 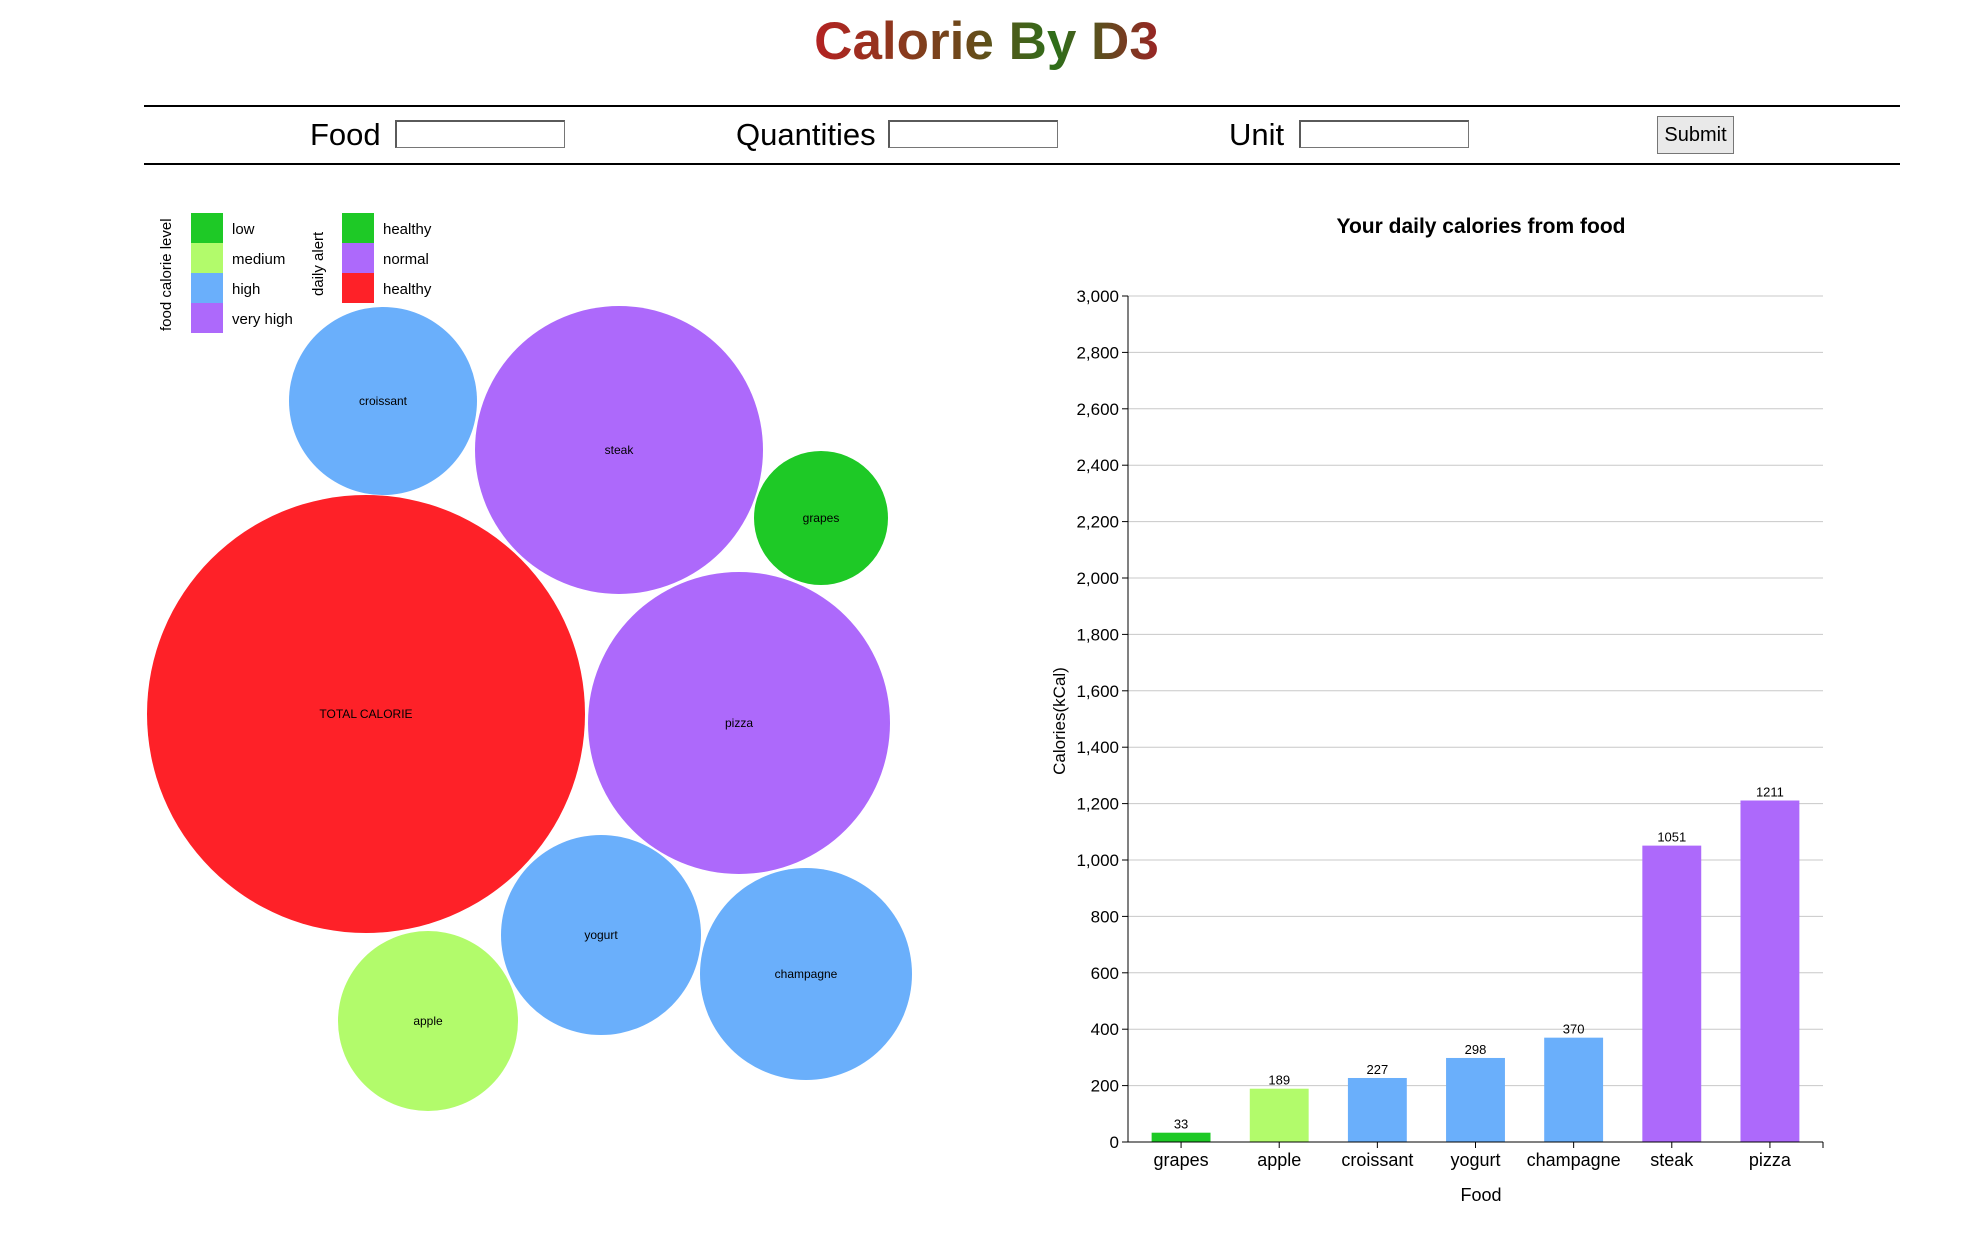 I want to click on food-input, so click(x=480, y=134).